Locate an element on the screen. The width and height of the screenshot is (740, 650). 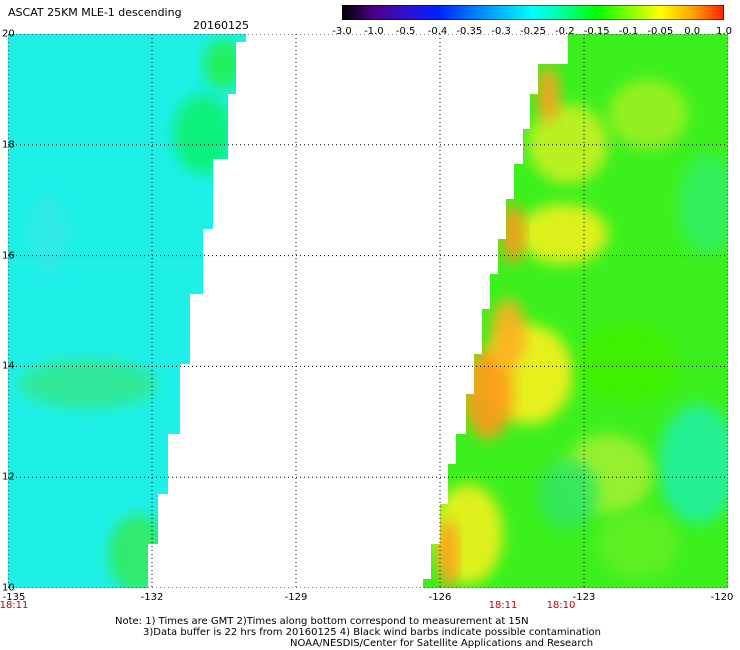
colorbar-tick-label: -0.5 is located at coordinates (405, 31).